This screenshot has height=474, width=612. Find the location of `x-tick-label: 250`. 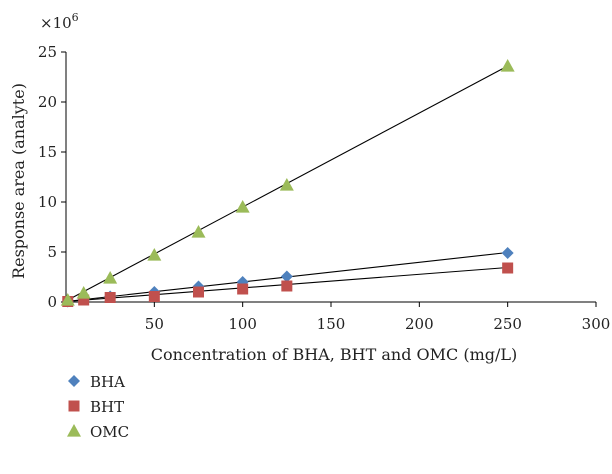

x-tick-label: 250 is located at coordinates (507, 324).